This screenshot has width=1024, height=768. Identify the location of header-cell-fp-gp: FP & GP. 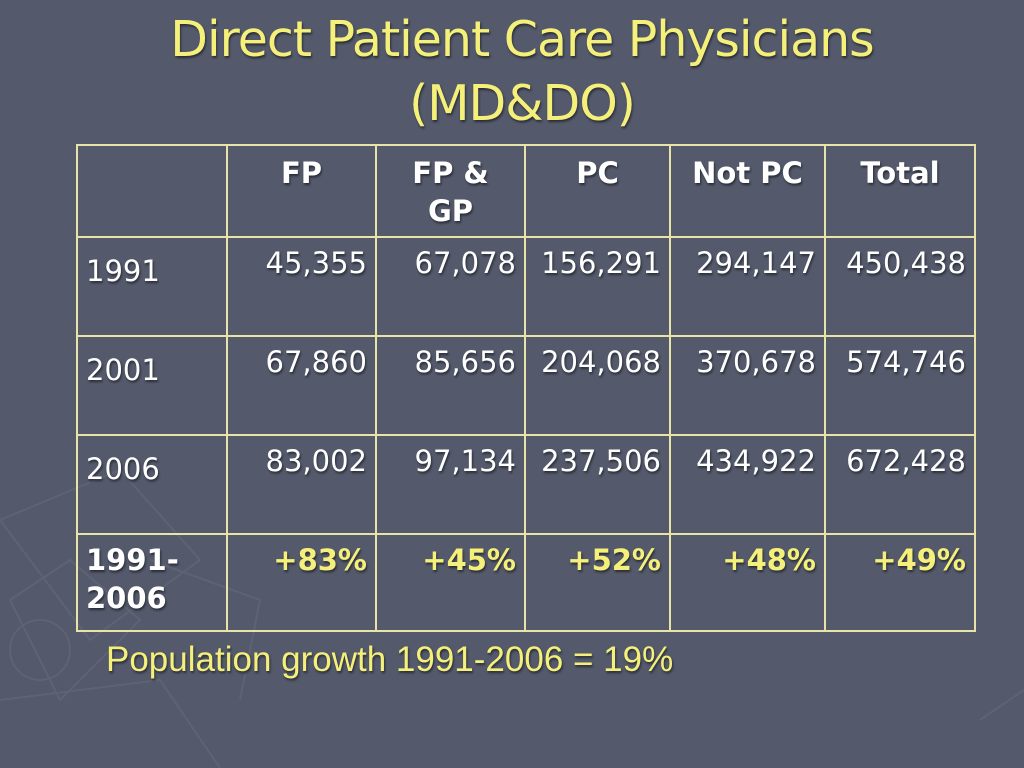
(450, 191).